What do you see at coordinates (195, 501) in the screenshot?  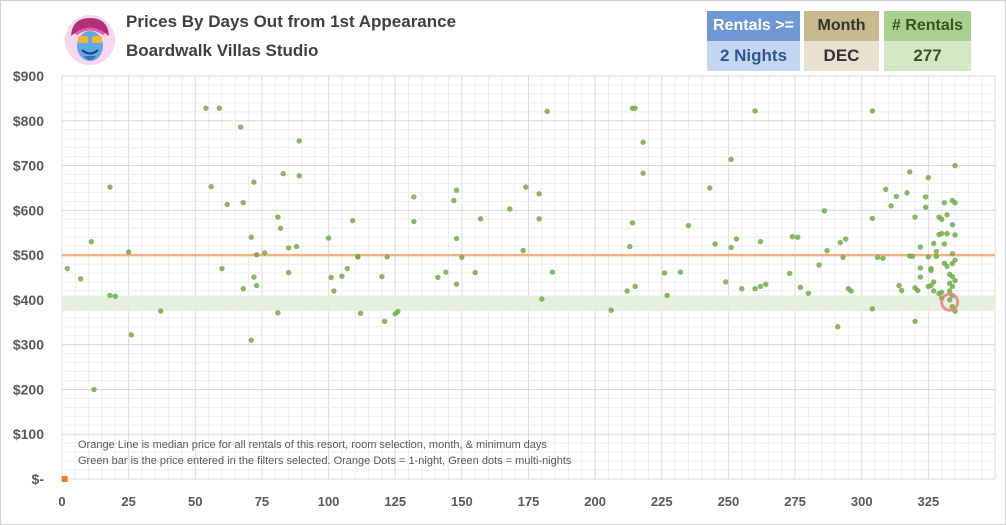 I see `x-tick-label: 50` at bounding box center [195, 501].